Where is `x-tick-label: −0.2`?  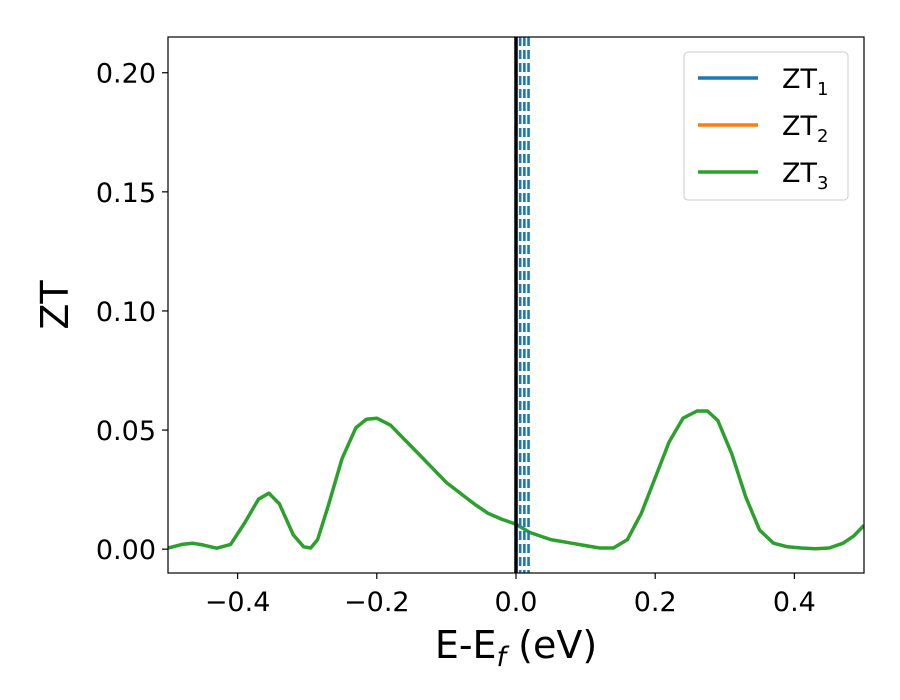 x-tick-label: −0.2 is located at coordinates (377, 602).